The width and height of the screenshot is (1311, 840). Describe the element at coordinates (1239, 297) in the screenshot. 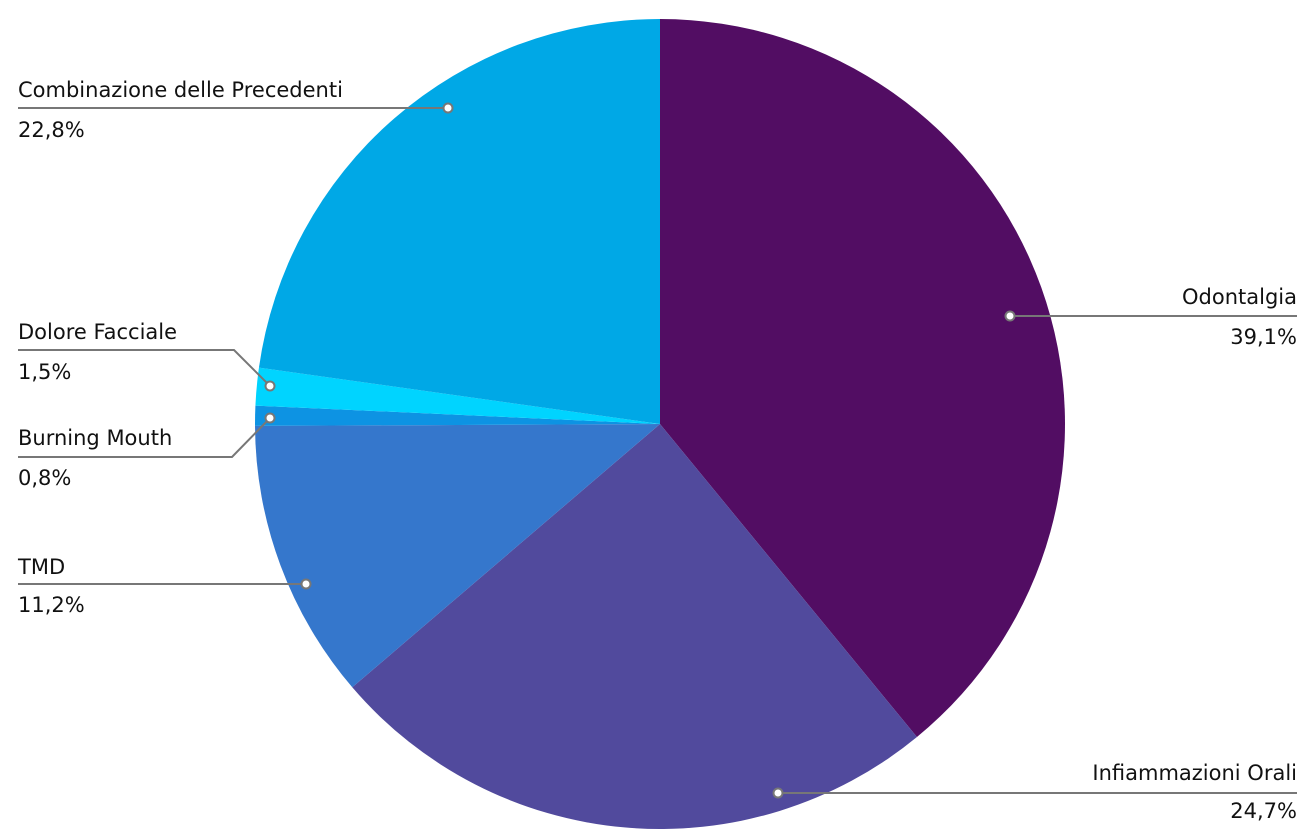

I see `slice-label: Odontalgia` at that location.